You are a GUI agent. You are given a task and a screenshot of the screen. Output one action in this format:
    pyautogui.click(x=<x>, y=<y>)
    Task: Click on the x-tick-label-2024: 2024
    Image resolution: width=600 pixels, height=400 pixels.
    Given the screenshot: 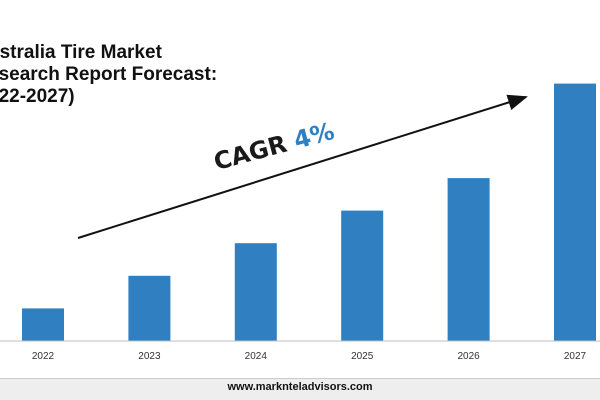 What is the action you would take?
    pyautogui.click(x=256, y=356)
    